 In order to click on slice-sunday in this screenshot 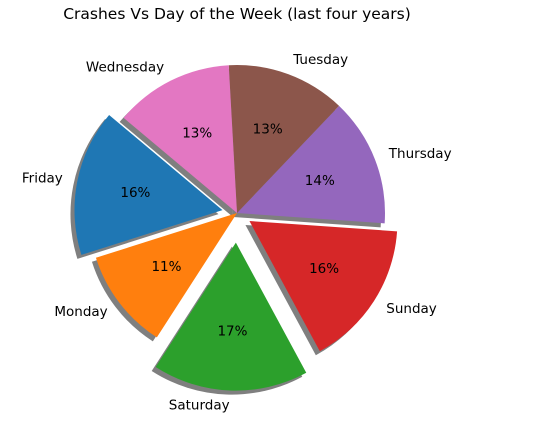, I will do `click(323, 286)`.